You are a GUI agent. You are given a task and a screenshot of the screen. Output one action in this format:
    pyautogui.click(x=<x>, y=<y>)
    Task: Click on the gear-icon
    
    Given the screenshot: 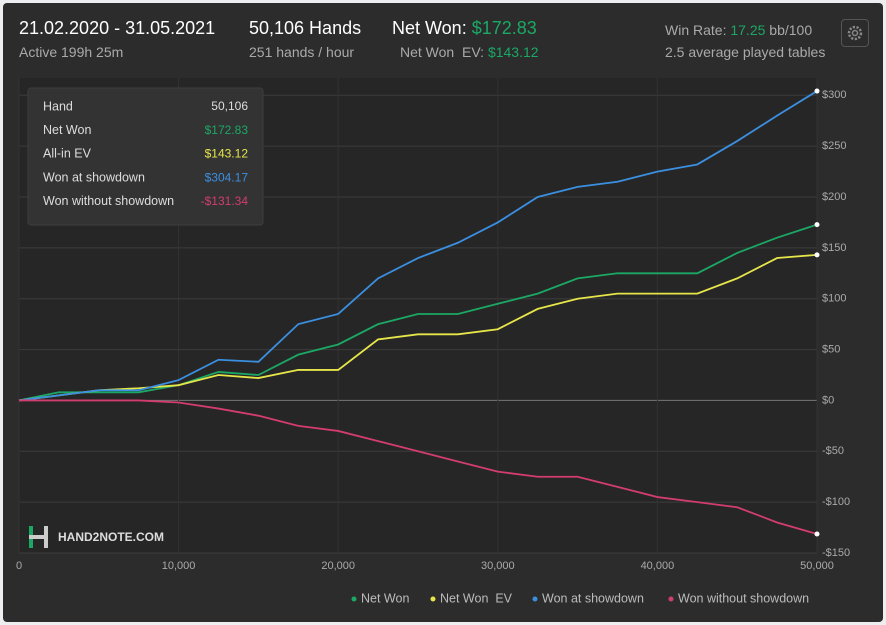 What is the action you would take?
    pyautogui.click(x=855, y=33)
    